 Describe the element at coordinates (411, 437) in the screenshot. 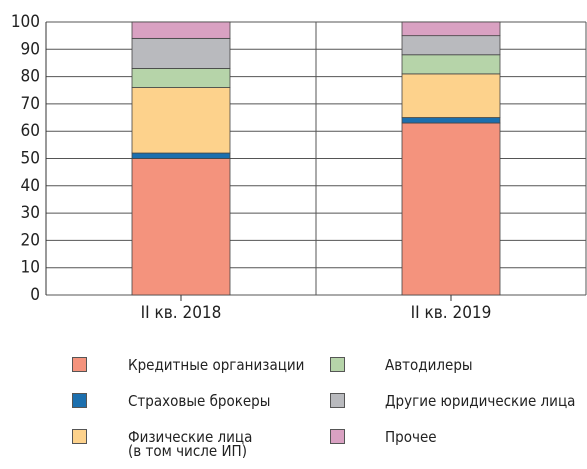

I see `legend-label: Прочее` at that location.